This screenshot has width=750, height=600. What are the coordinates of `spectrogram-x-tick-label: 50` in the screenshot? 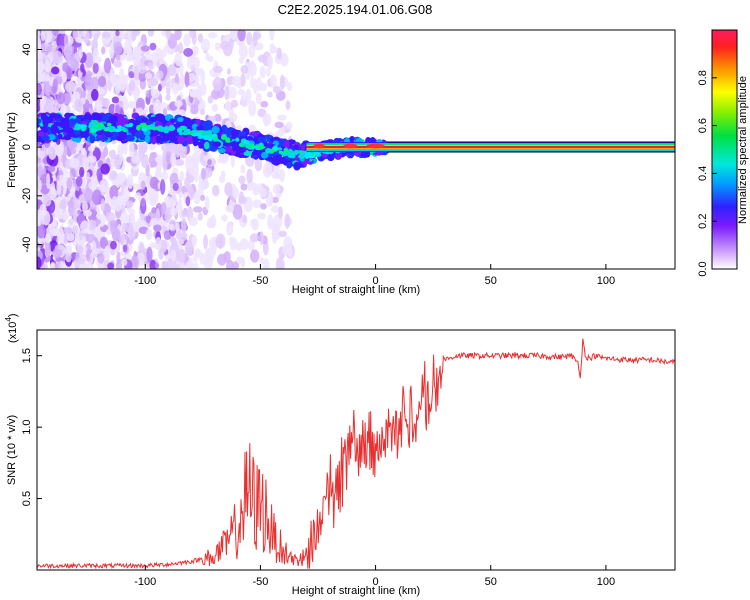 It's located at (491, 281).